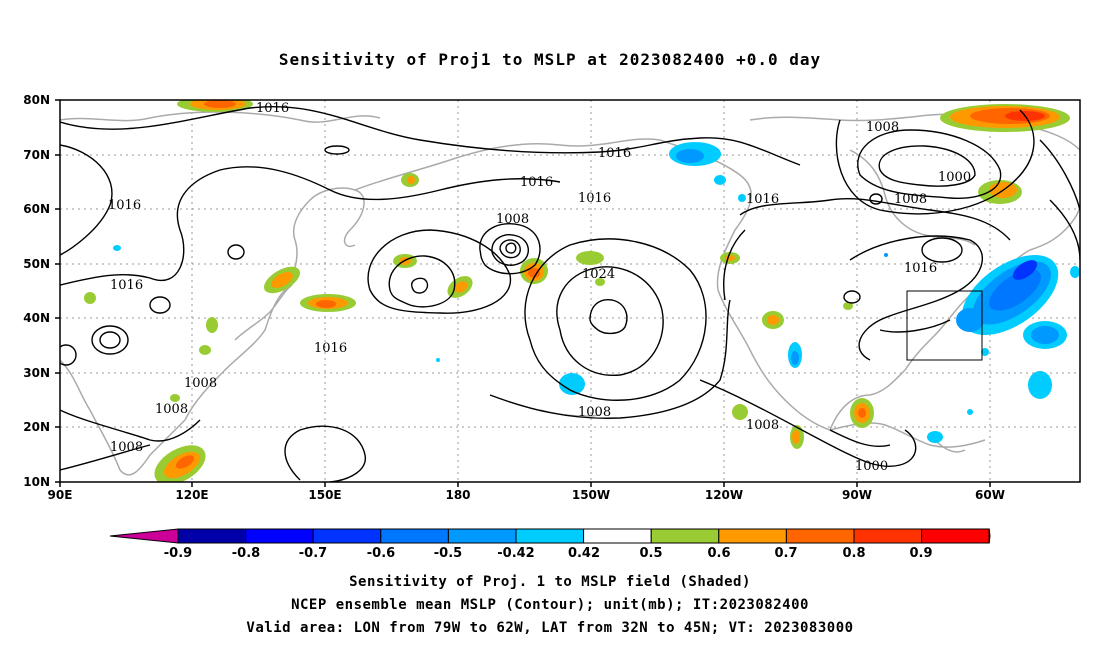 The width and height of the screenshot is (1100, 650). What do you see at coordinates (448, 553) in the screenshot?
I see `colorbar-label: -0.5` at bounding box center [448, 553].